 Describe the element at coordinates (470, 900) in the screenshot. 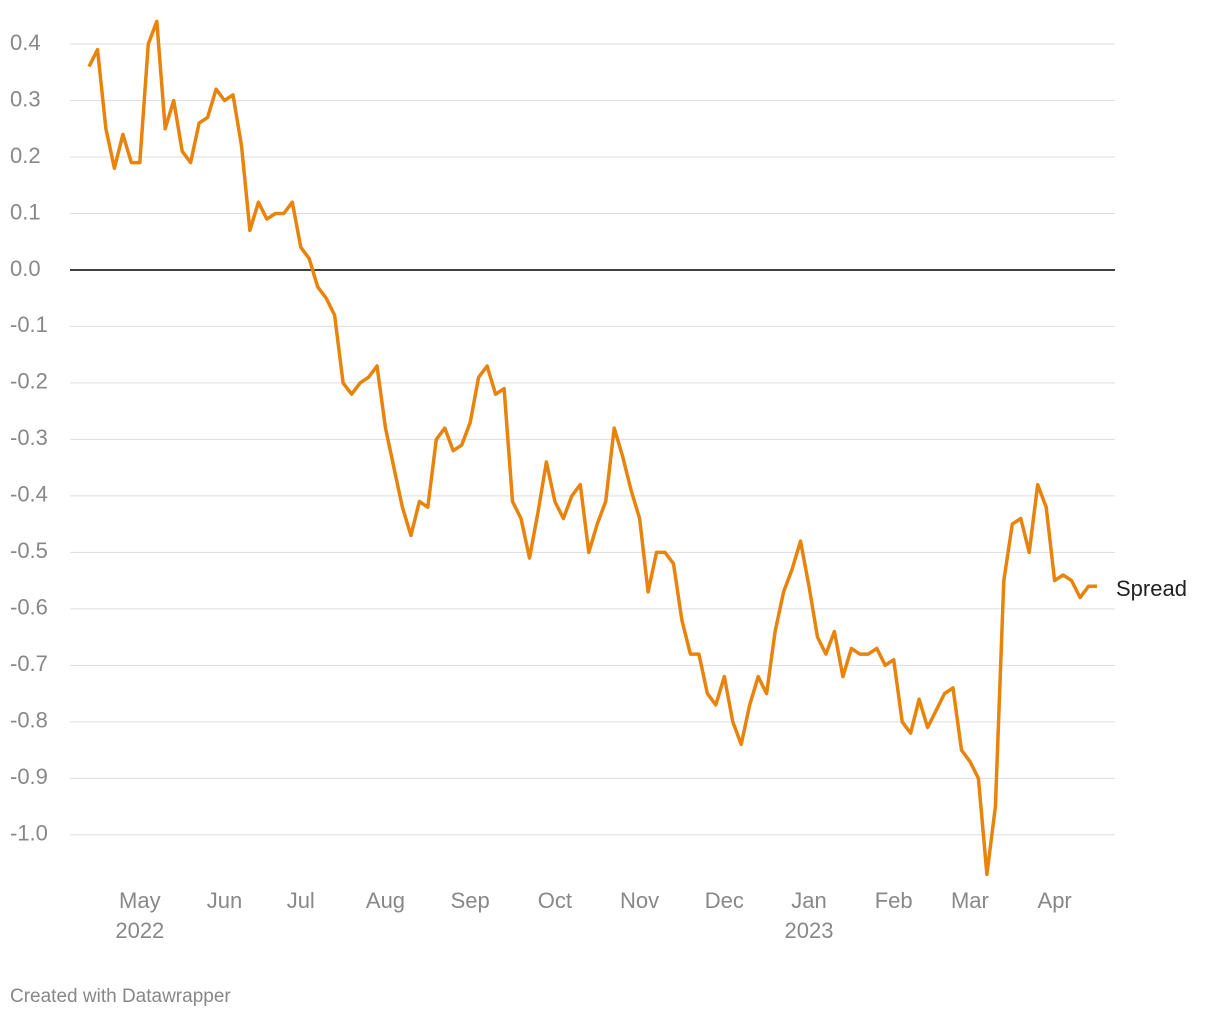

I see `x-tick-label: Sep` at that location.